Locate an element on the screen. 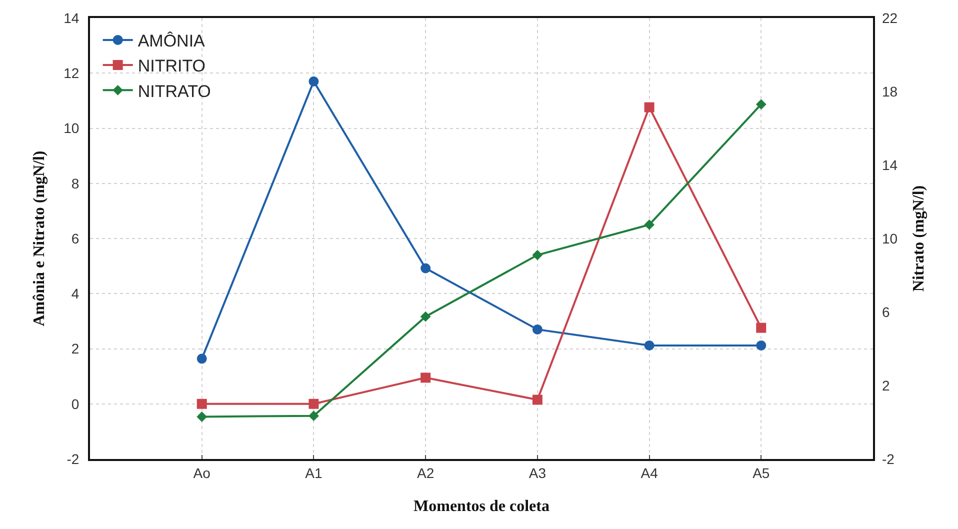 The width and height of the screenshot is (958, 529). y-tick-label: 0 is located at coordinates (75, 404).